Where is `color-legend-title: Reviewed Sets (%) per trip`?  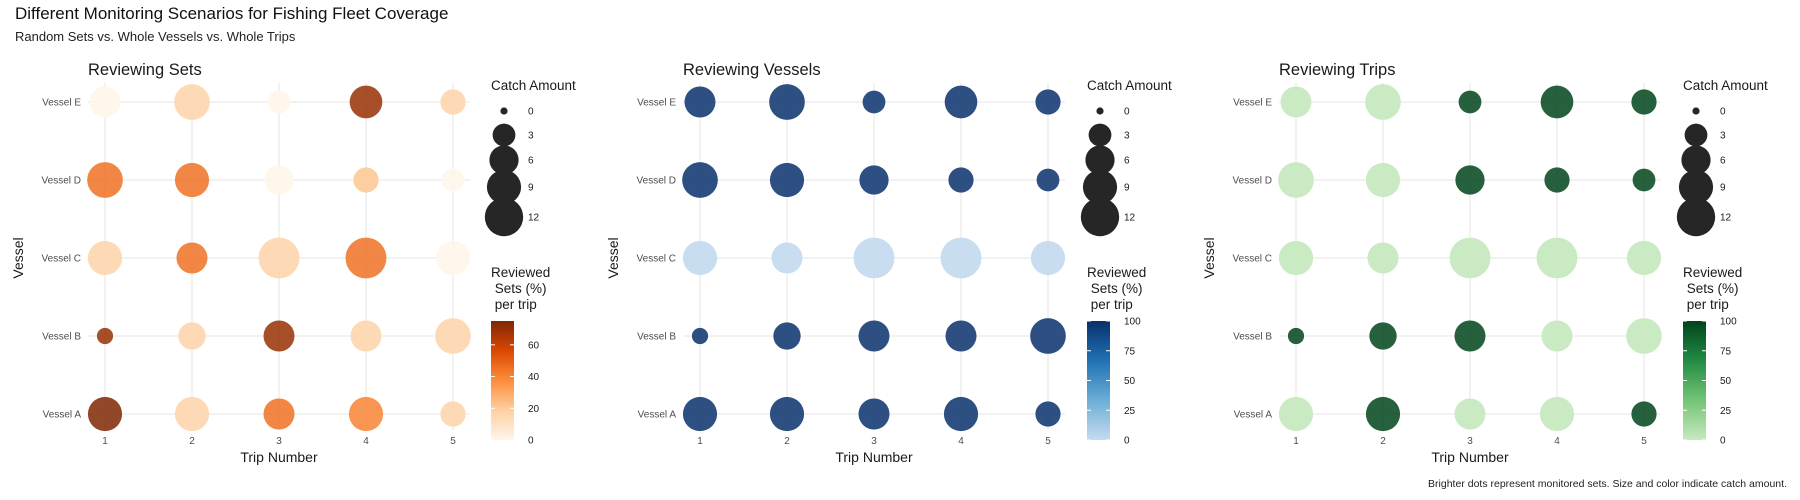 color-legend-title: Reviewed Sets (%) per trip is located at coordinates (1712, 288).